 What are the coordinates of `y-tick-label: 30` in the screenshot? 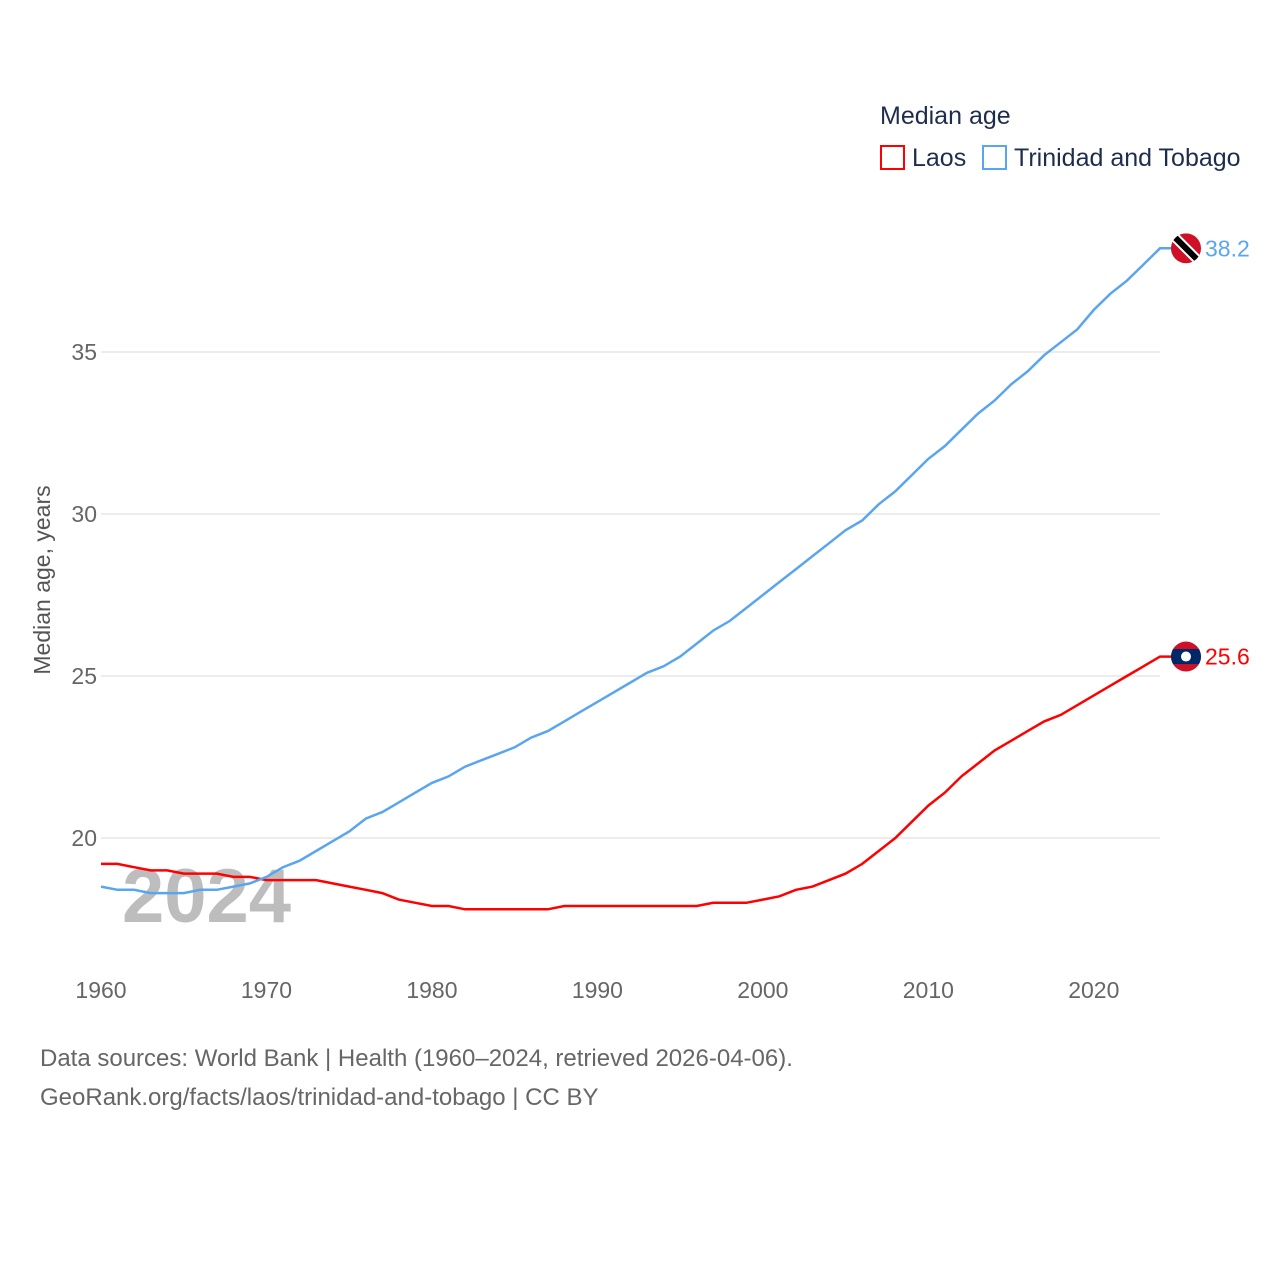 It's located at (84, 514).